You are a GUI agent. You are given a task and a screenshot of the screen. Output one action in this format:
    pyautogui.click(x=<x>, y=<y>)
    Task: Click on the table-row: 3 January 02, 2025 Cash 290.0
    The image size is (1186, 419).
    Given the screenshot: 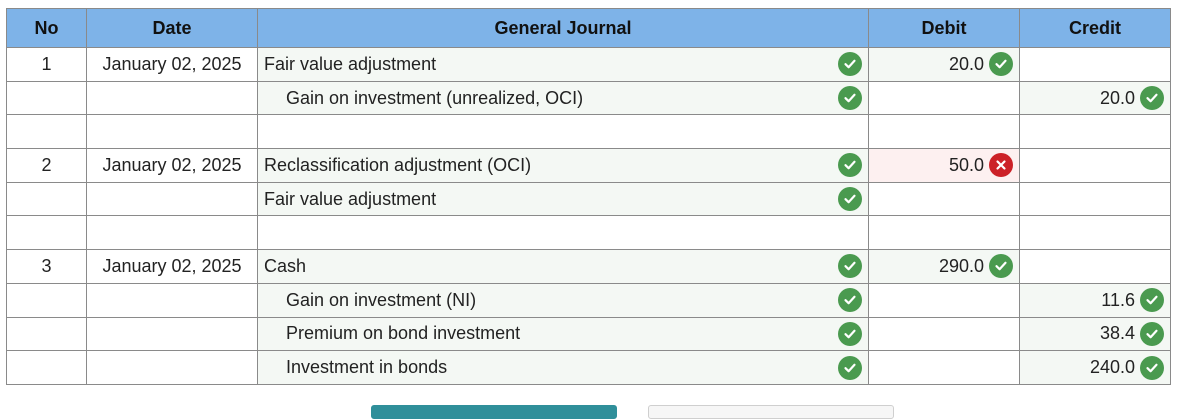 What is the action you would take?
    pyautogui.click(x=588, y=266)
    